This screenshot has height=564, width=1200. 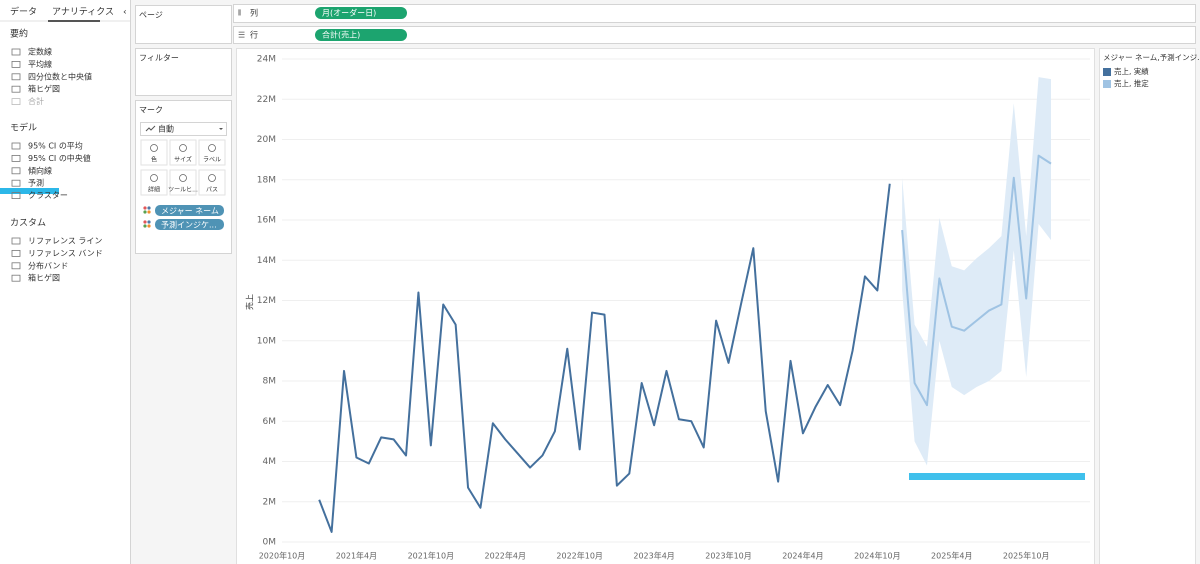 I want to click on field-pill-label: 合計(売上), so click(x=341, y=35).